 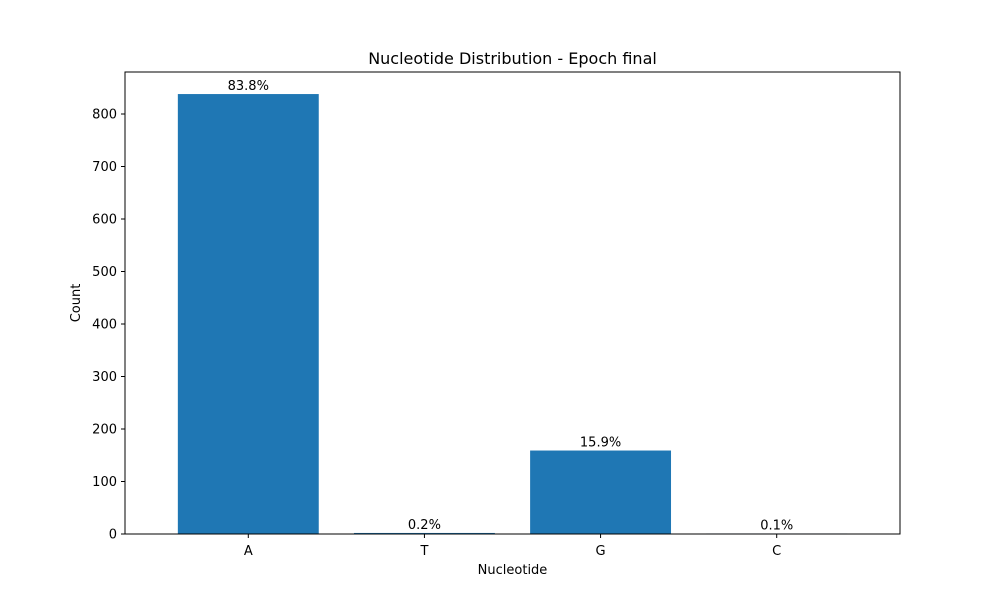 What do you see at coordinates (776, 525) in the screenshot?
I see `bar-value-label-c: 0.1%` at bounding box center [776, 525].